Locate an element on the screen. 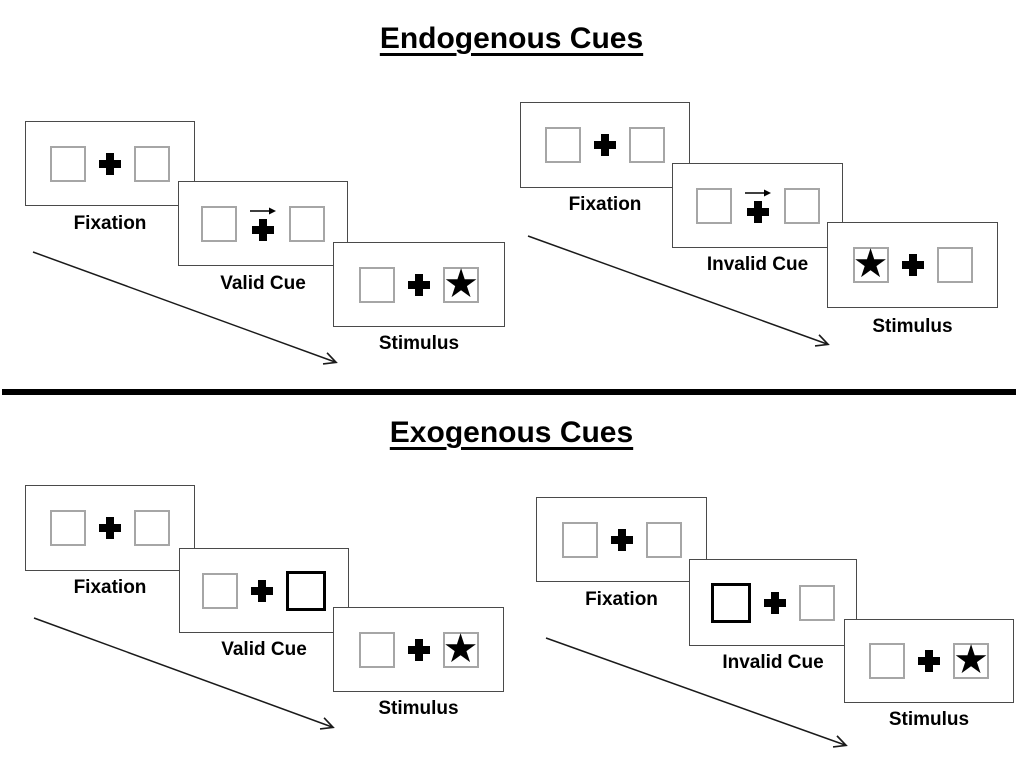 The width and height of the screenshot is (1023, 767). endogenous-invalid-cue-panel is located at coordinates (757, 205).